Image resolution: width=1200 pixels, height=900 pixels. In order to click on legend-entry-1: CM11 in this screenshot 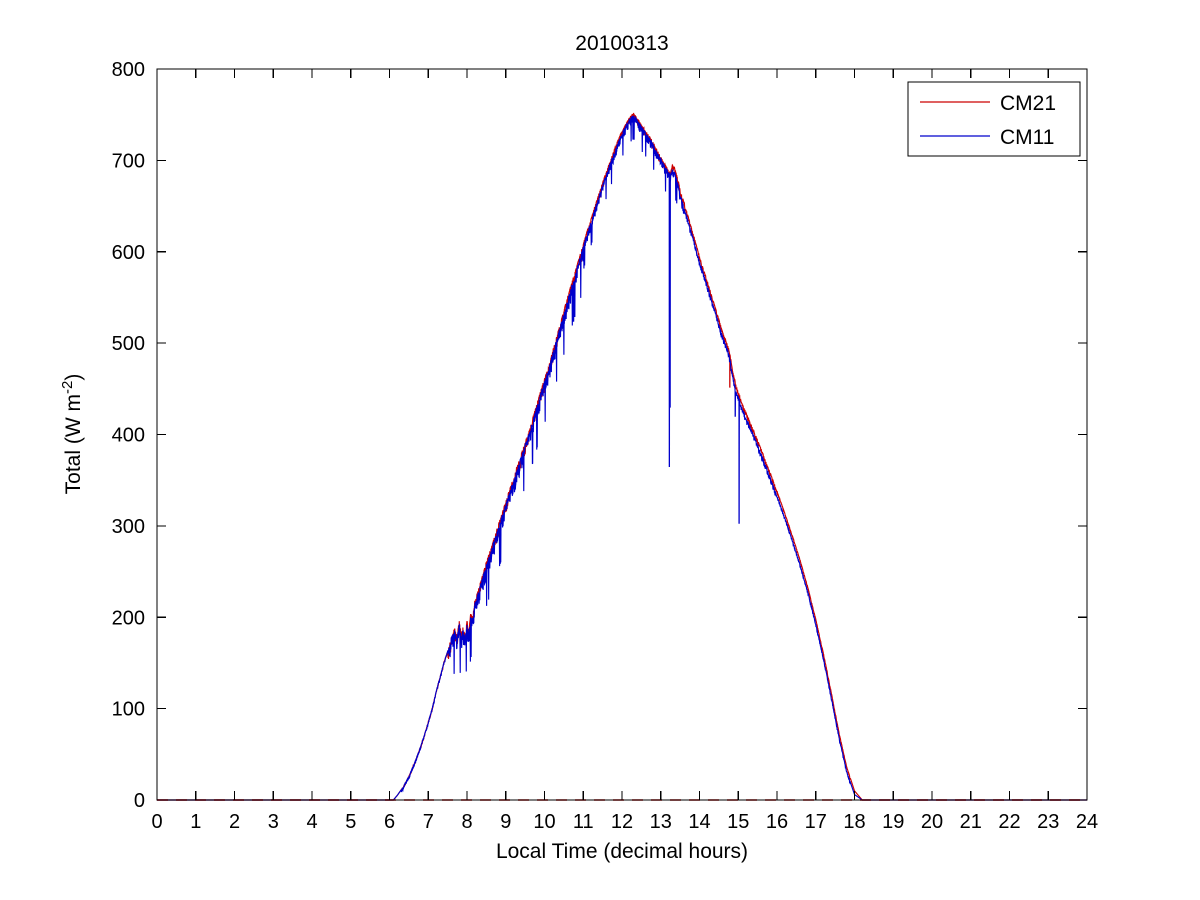, I will do `click(987, 137)`.